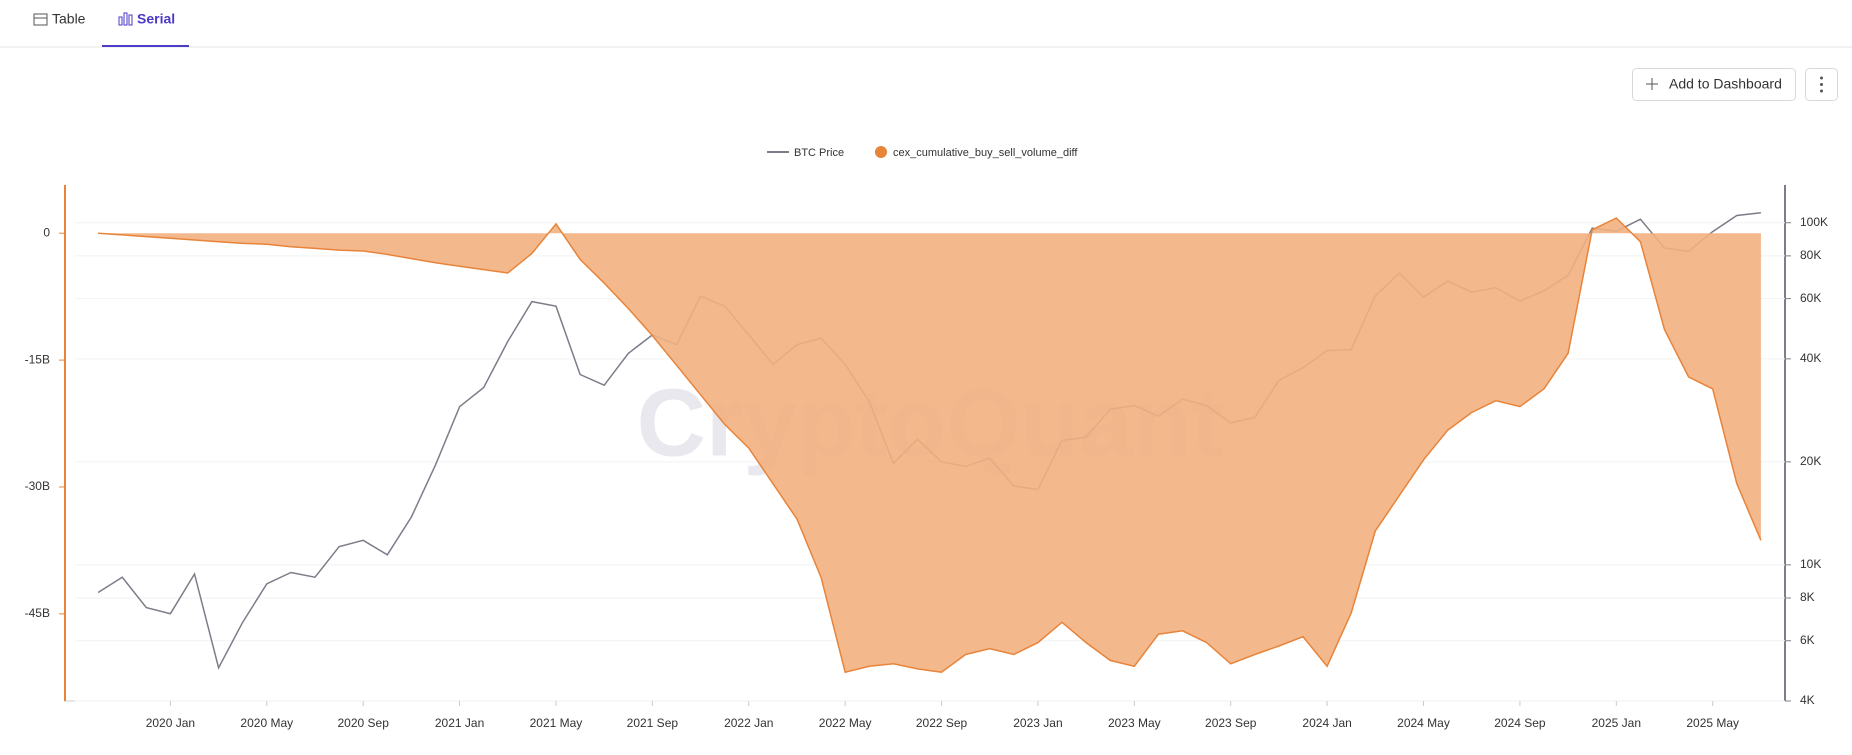 The image size is (1852, 755). What do you see at coordinates (145, 46) in the screenshot?
I see `active-tab-underline` at bounding box center [145, 46].